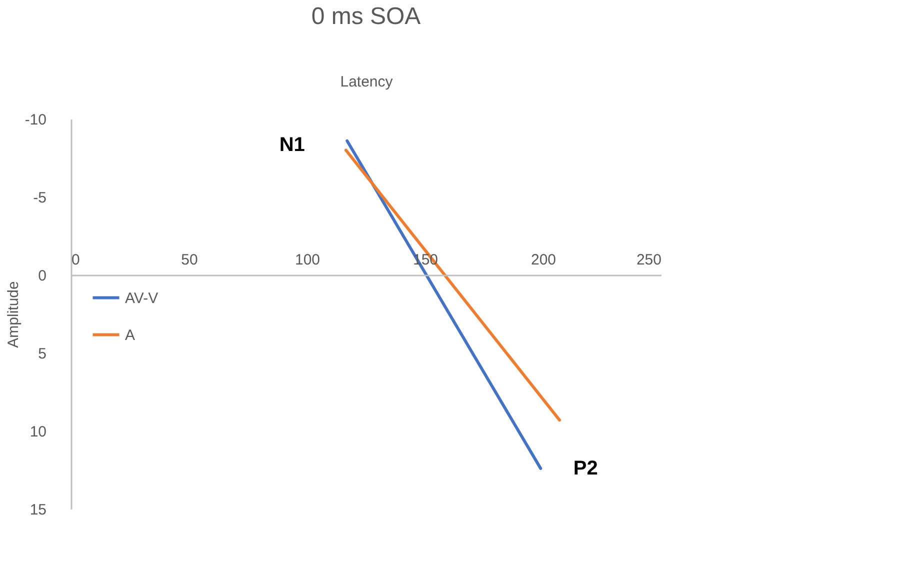 This screenshot has height=563, width=922. What do you see at coordinates (649, 260) in the screenshot?
I see `x-tick-label: 250` at bounding box center [649, 260].